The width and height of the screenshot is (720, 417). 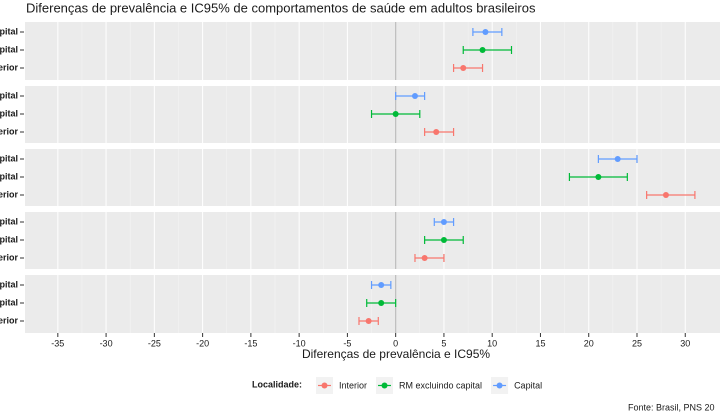 I want to click on x-tick-label: -5, so click(x=347, y=343).